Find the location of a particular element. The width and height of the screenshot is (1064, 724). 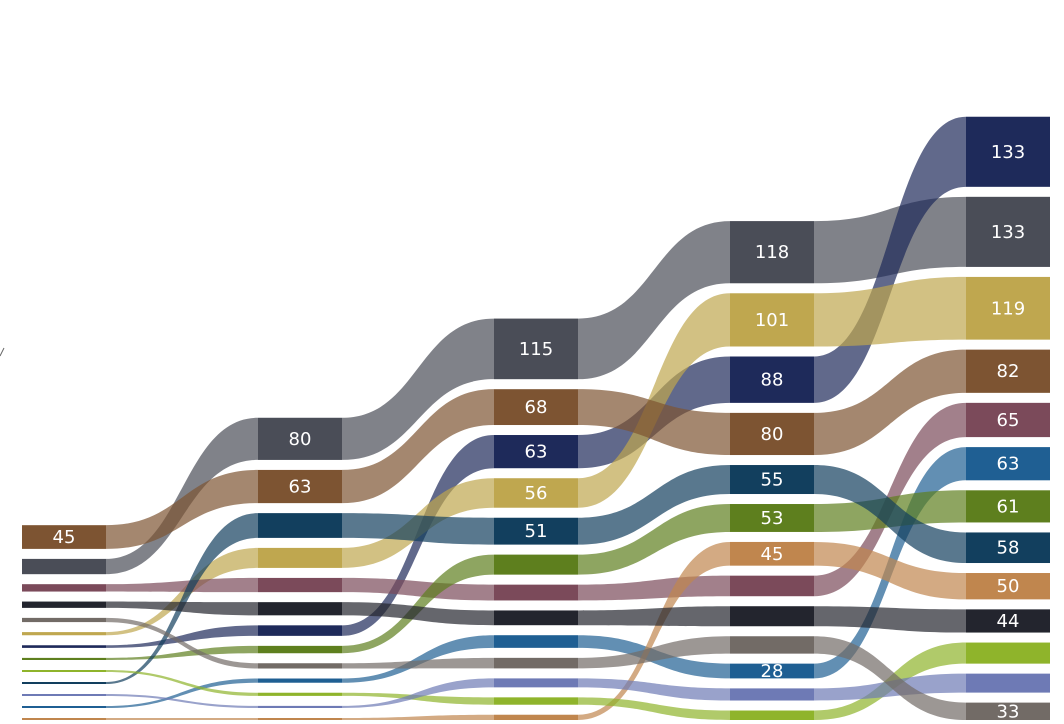

value-label: 44 is located at coordinates (1008, 621).